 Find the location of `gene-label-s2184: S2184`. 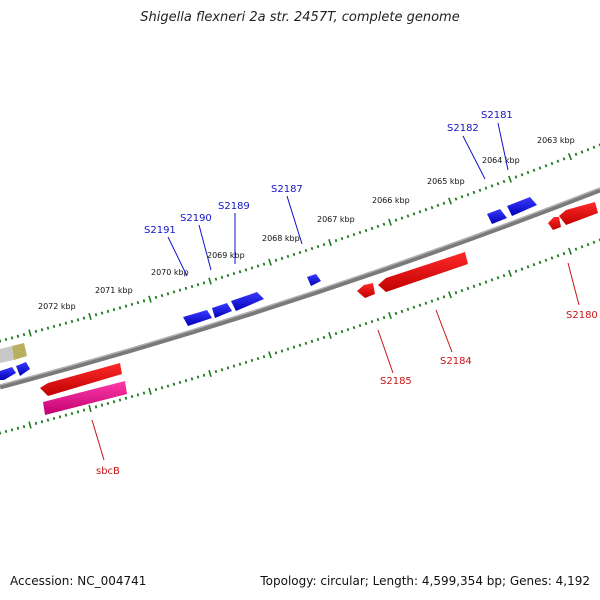

gene-label-s2184: S2184 is located at coordinates (456, 361).